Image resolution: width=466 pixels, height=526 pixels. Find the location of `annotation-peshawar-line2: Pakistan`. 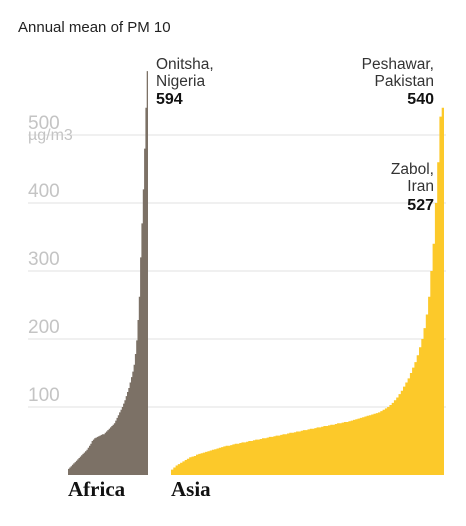

annotation-peshawar-line2: Pakistan is located at coordinates (404, 81).